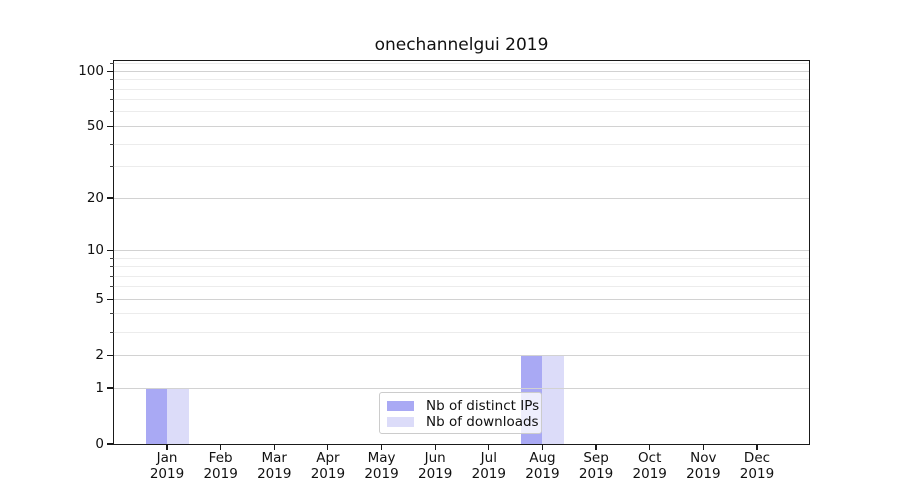 The image size is (900, 500). I want to click on y-tick-label: 20, so click(95, 198).